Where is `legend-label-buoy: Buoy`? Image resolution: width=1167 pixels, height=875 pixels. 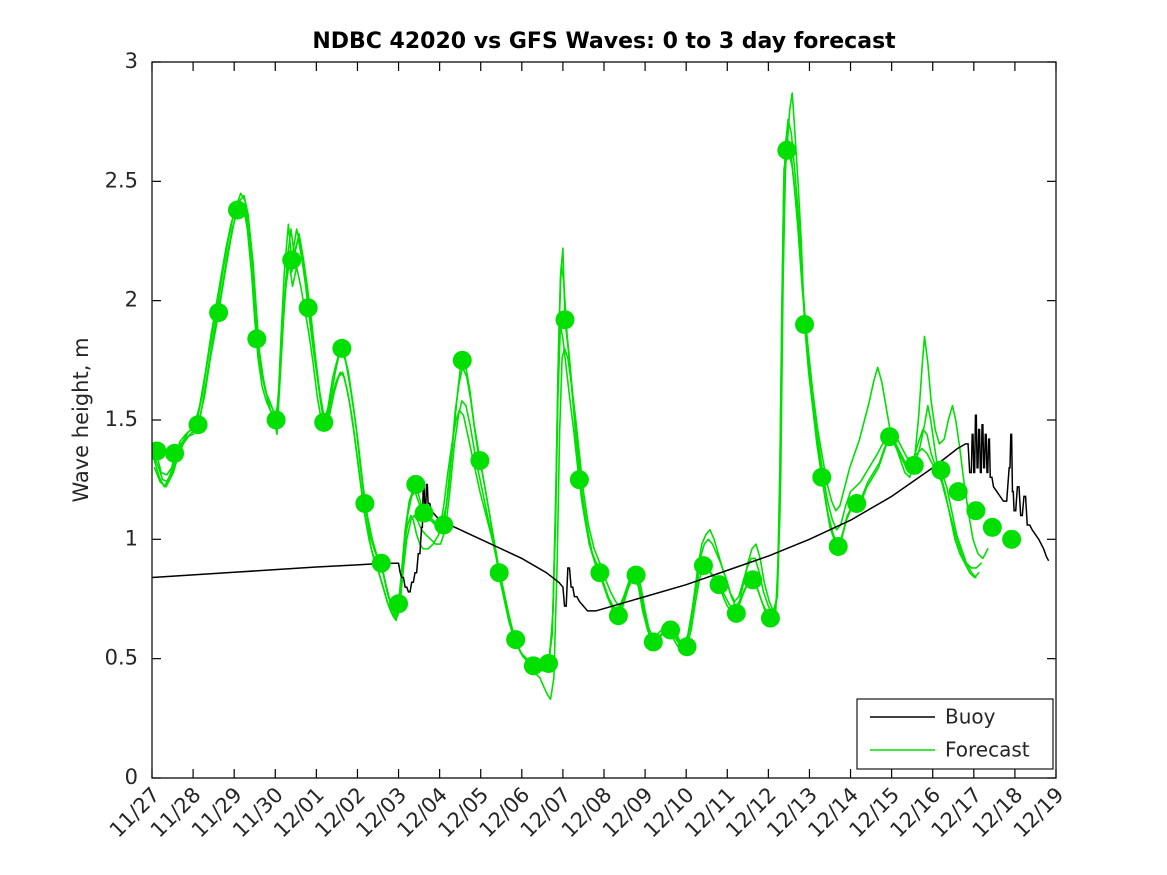
legend-label-buoy: Buoy is located at coordinates (970, 717).